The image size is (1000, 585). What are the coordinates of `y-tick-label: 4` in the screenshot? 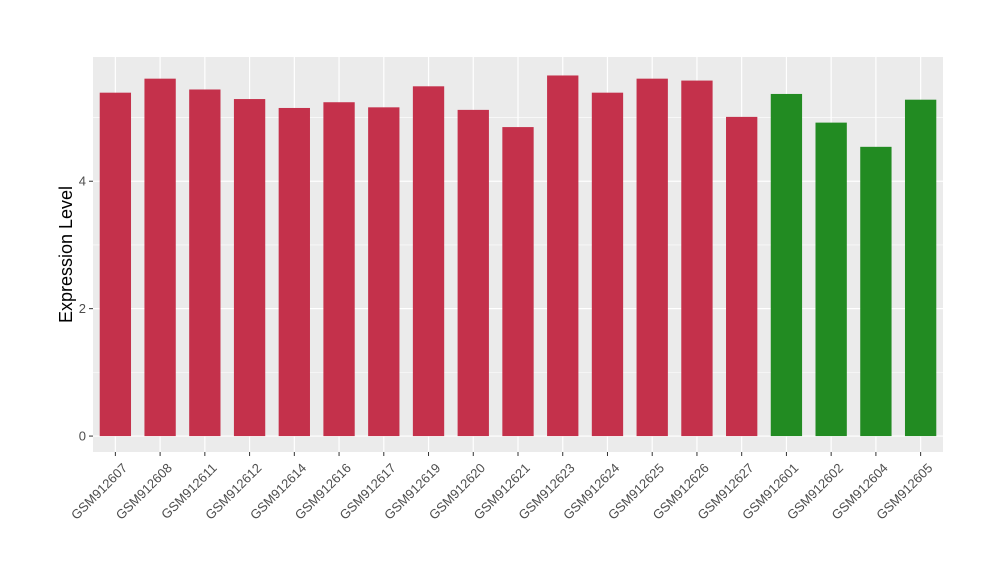 It's located at (82, 181).